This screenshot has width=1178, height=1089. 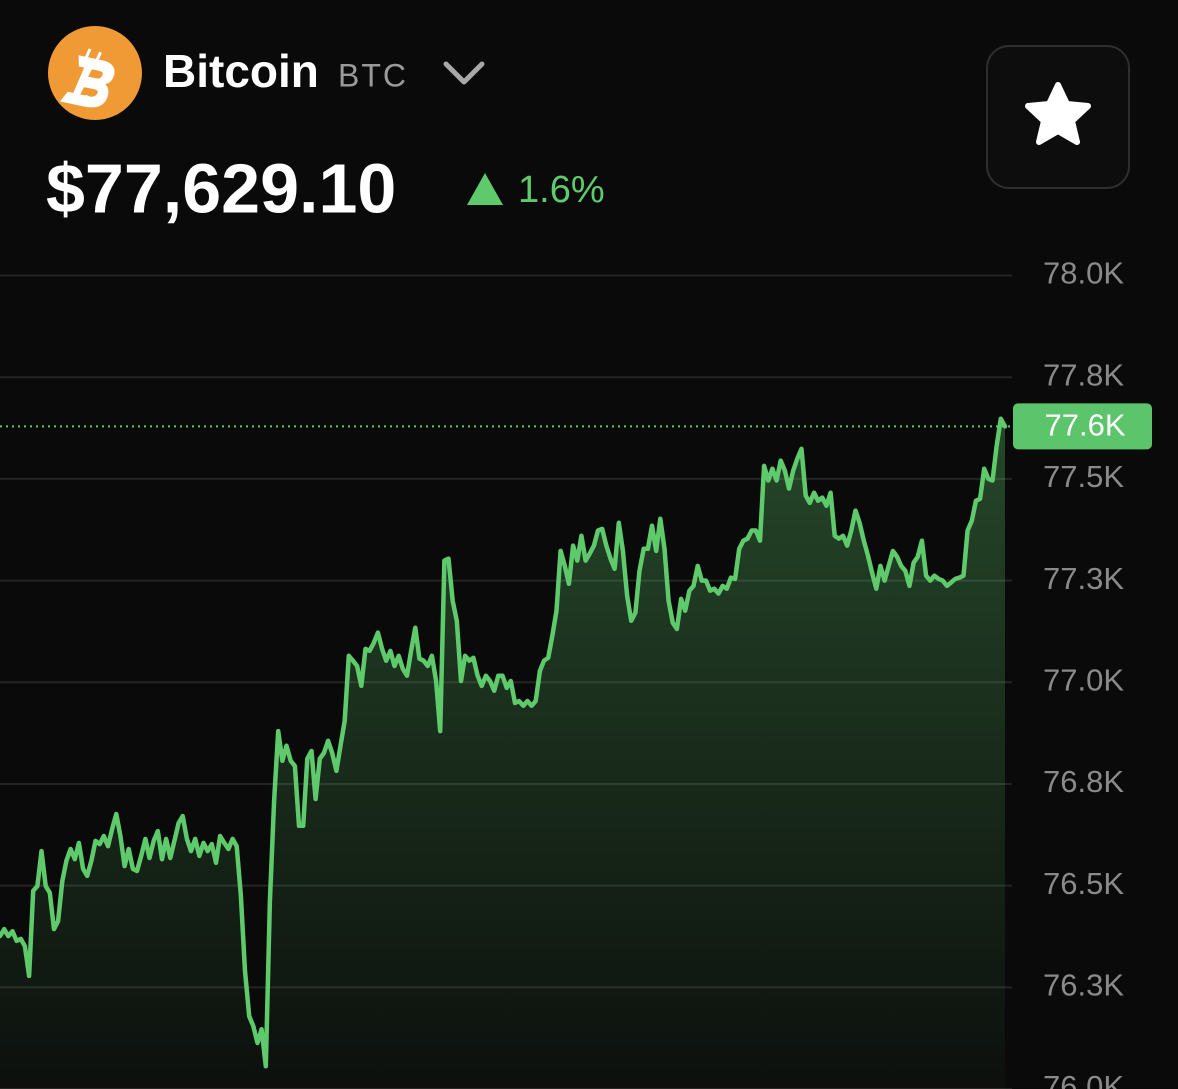 What do you see at coordinates (1083, 883) in the screenshot?
I see `y-tick-label: 76.5K` at bounding box center [1083, 883].